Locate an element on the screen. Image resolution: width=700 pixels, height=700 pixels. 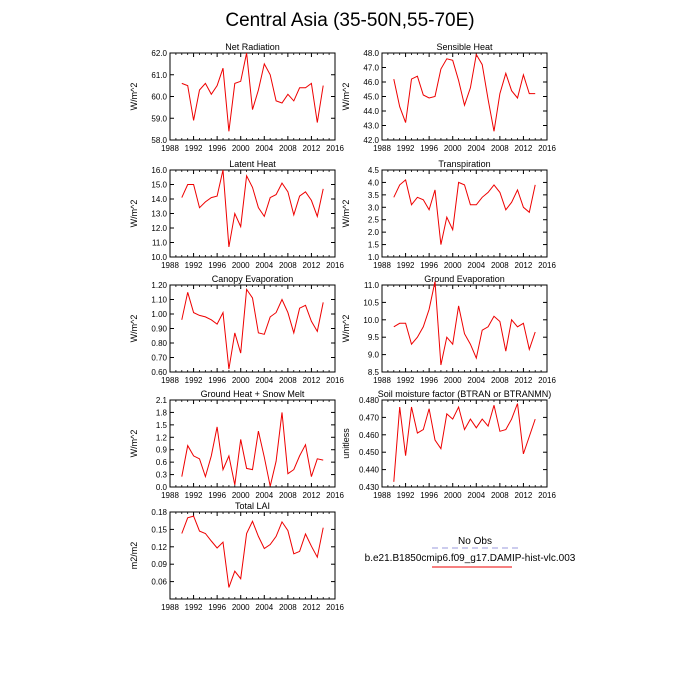
y-tick-label: 3.5 is located at coordinates (374, 195).